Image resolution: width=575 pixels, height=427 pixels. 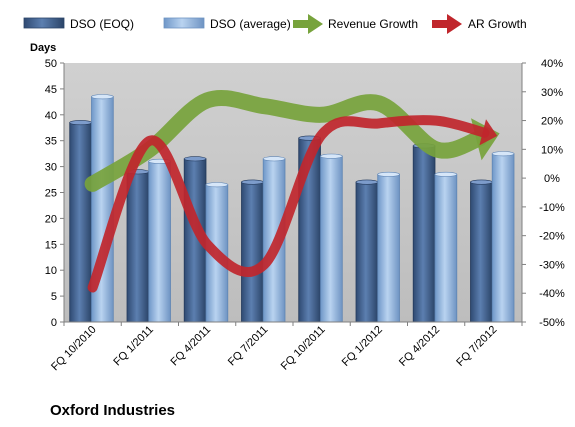 What do you see at coordinates (308, 24) in the screenshot?
I see `legend-arrow-revenue-growth` at bounding box center [308, 24].